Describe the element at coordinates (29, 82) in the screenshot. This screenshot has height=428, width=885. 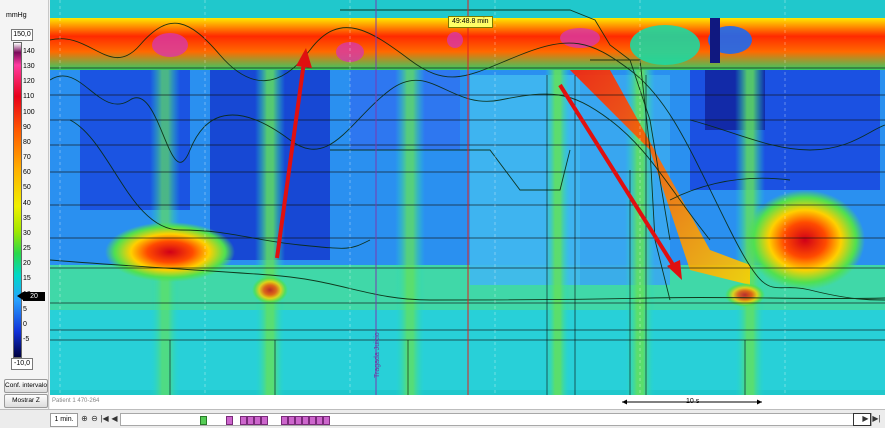
I see `colorbar-tick: 120` at that location.